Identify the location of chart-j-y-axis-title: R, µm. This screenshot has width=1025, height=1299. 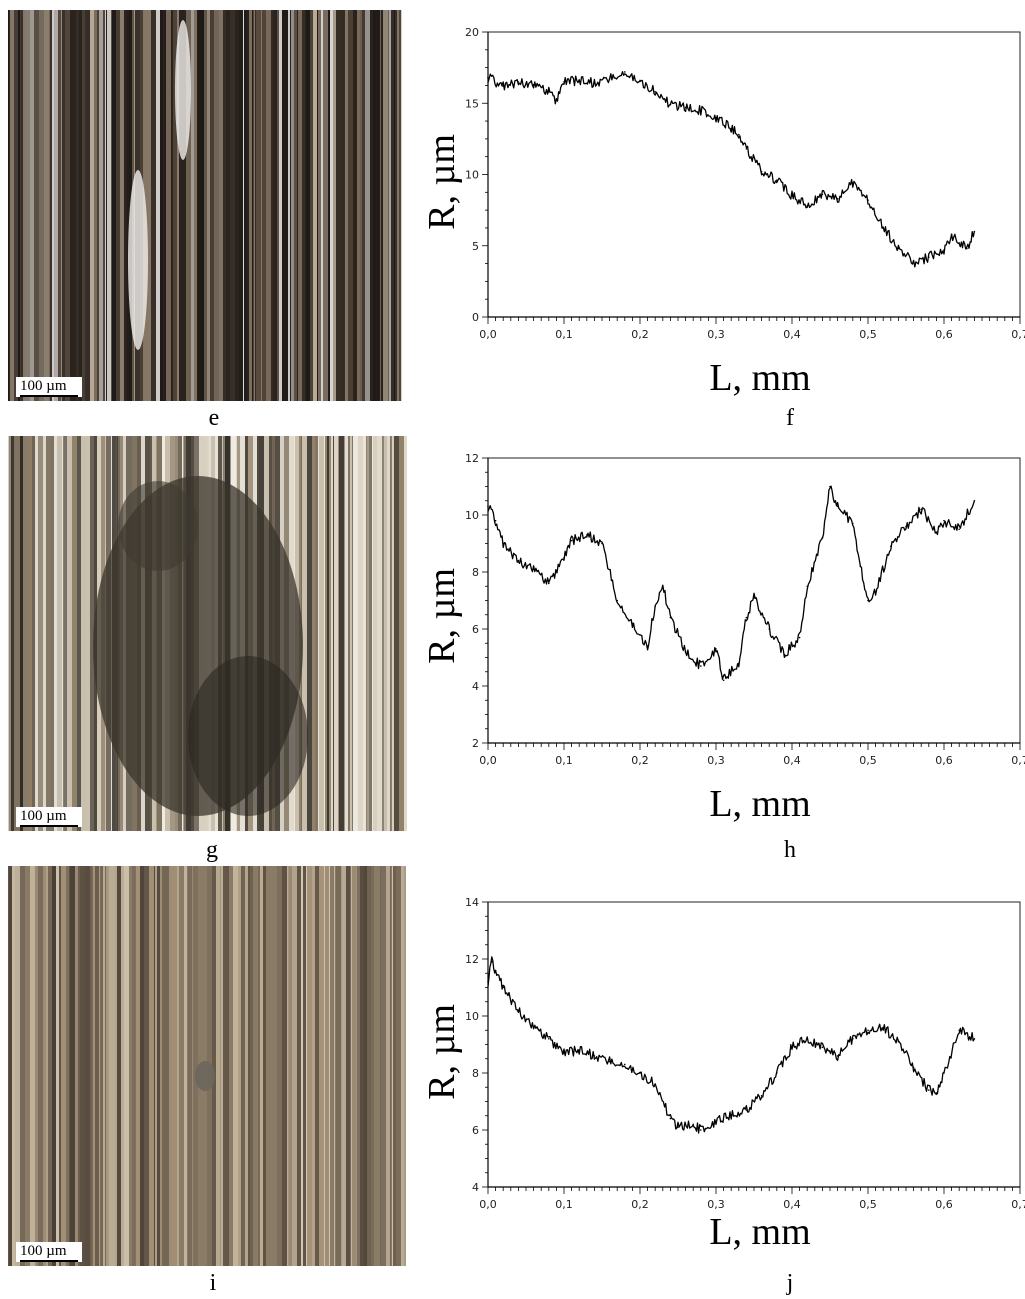
(442, 1052).